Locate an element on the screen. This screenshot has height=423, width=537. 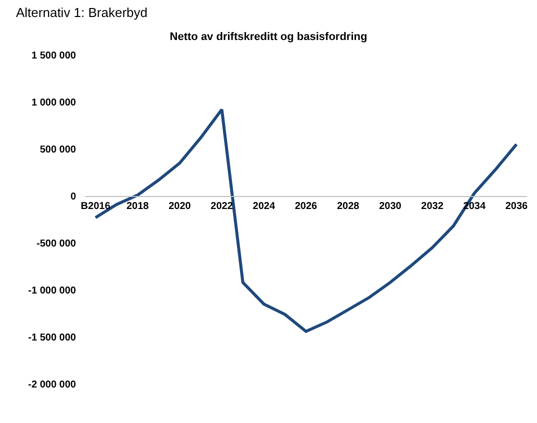
x-tick-label: 2032 is located at coordinates (432, 206).